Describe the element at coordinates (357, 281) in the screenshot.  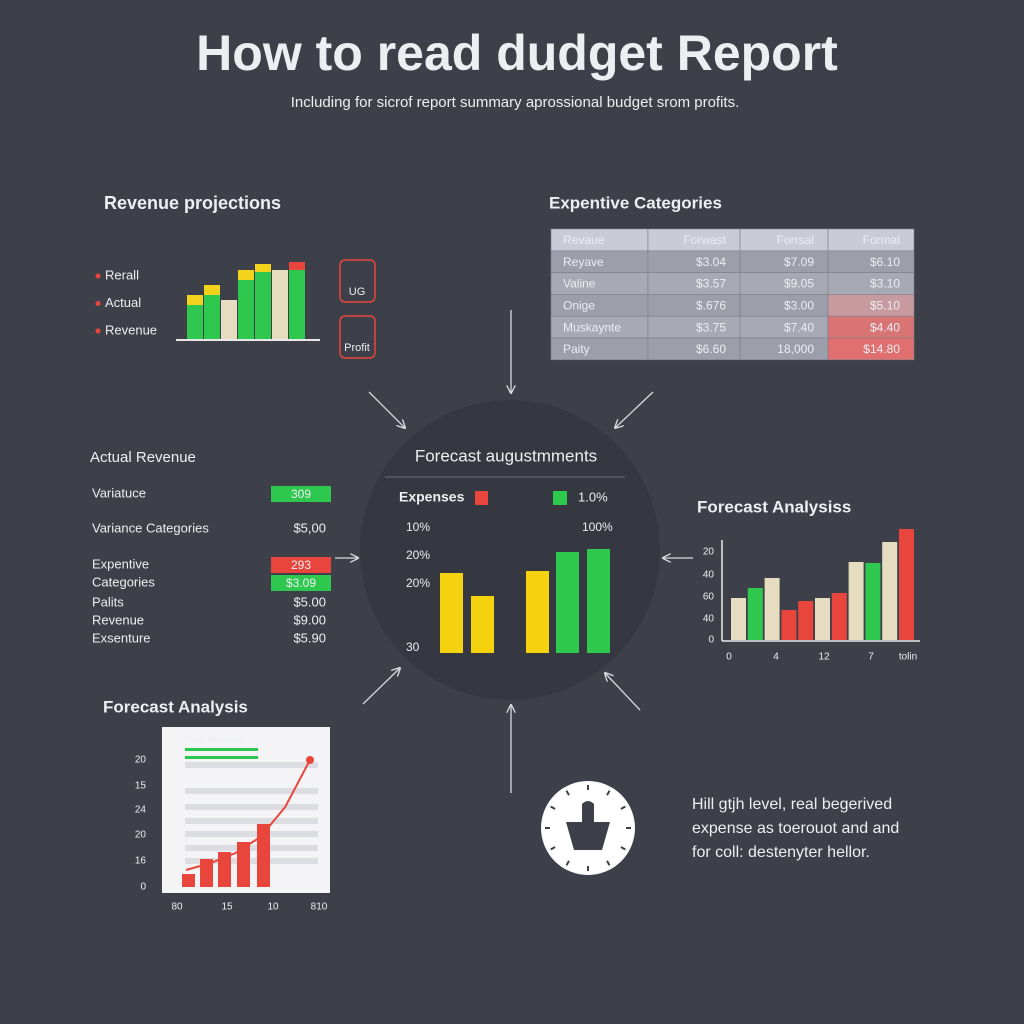
I see `icon-box` at that location.